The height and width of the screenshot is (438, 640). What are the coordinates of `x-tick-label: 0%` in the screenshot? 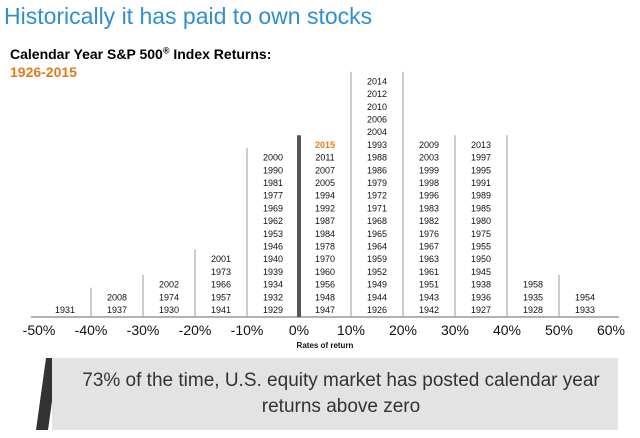 It's located at (299, 330).